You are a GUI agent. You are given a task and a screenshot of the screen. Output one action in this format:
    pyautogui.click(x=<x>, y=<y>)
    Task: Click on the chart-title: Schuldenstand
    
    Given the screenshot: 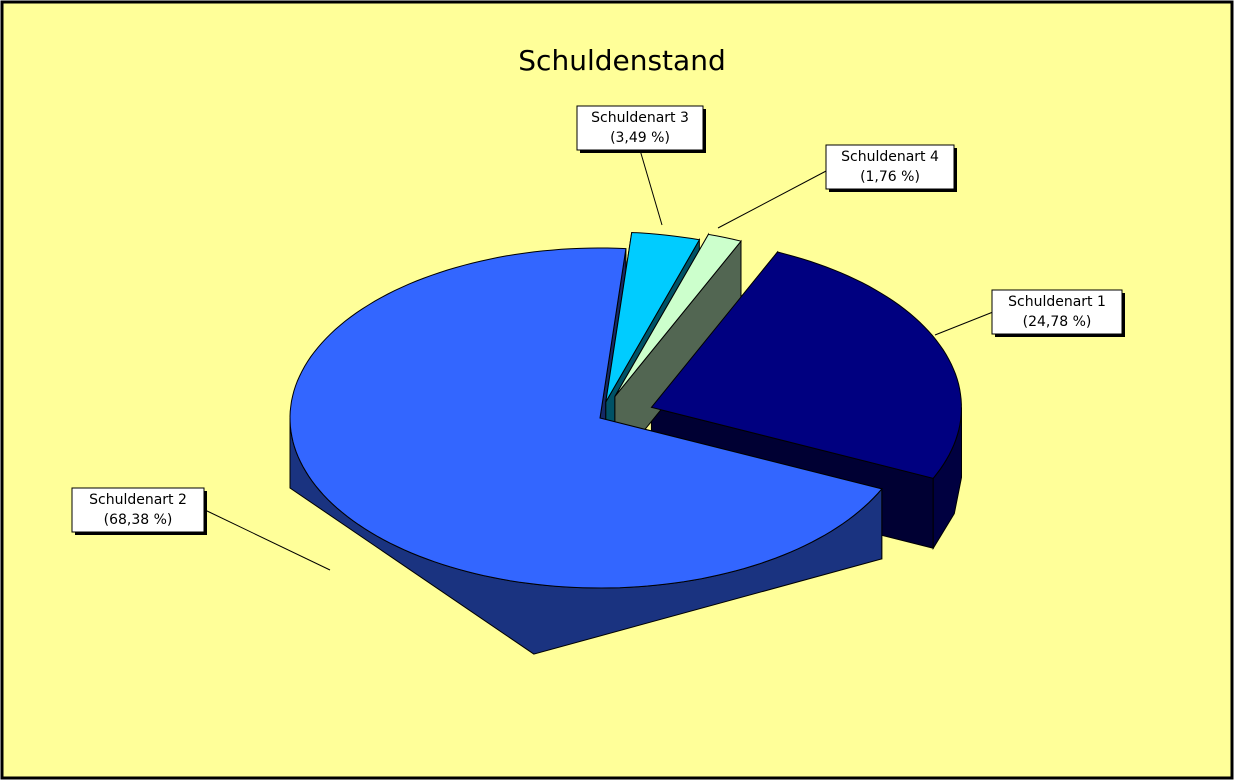 What is the action you would take?
    pyautogui.click(x=621, y=60)
    